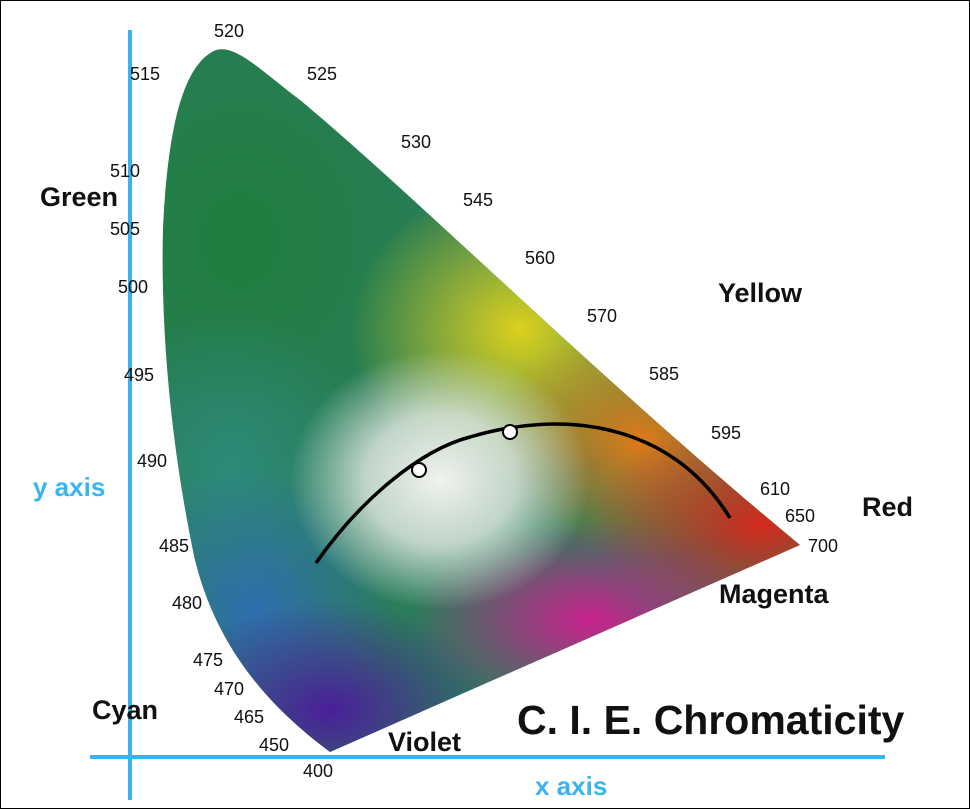 The height and width of the screenshot is (809, 970). Describe the element at coordinates (79, 197) in the screenshot. I see `region-label-green: Green` at that location.